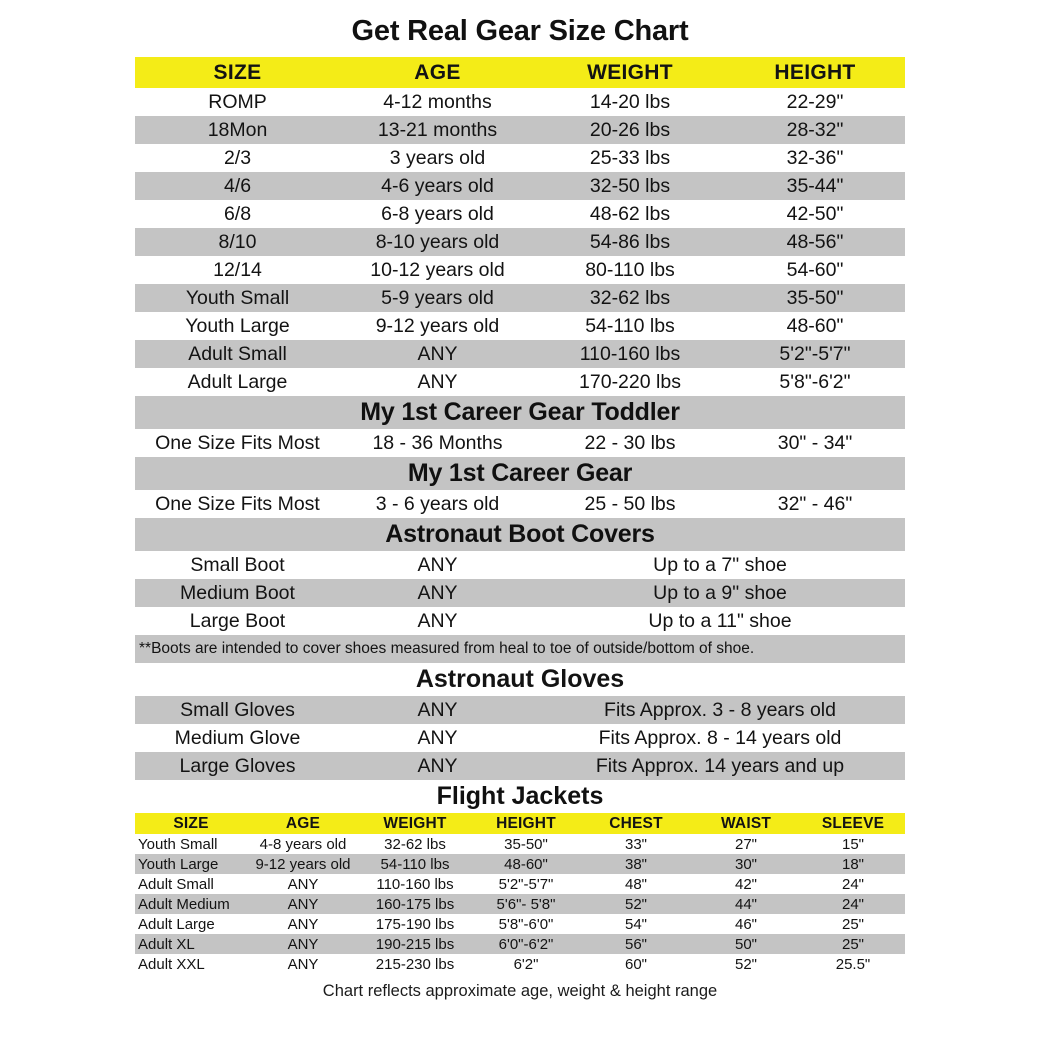 This screenshot has height=1040, width=1040. What do you see at coordinates (746, 823) in the screenshot?
I see `column-header-waist: WAIST` at bounding box center [746, 823].